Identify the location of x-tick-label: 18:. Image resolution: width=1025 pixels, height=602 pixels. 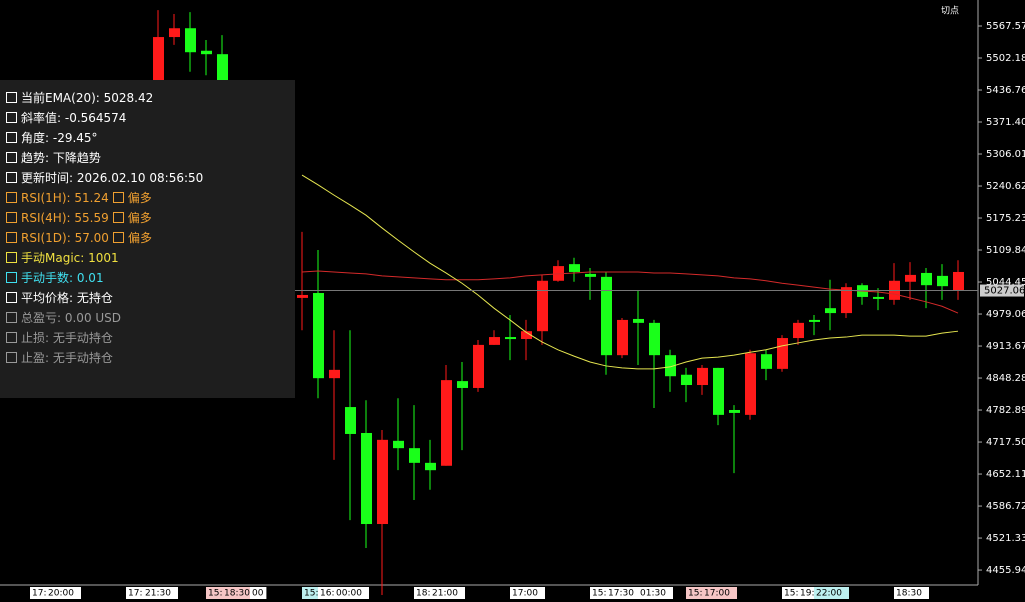
(423, 594).